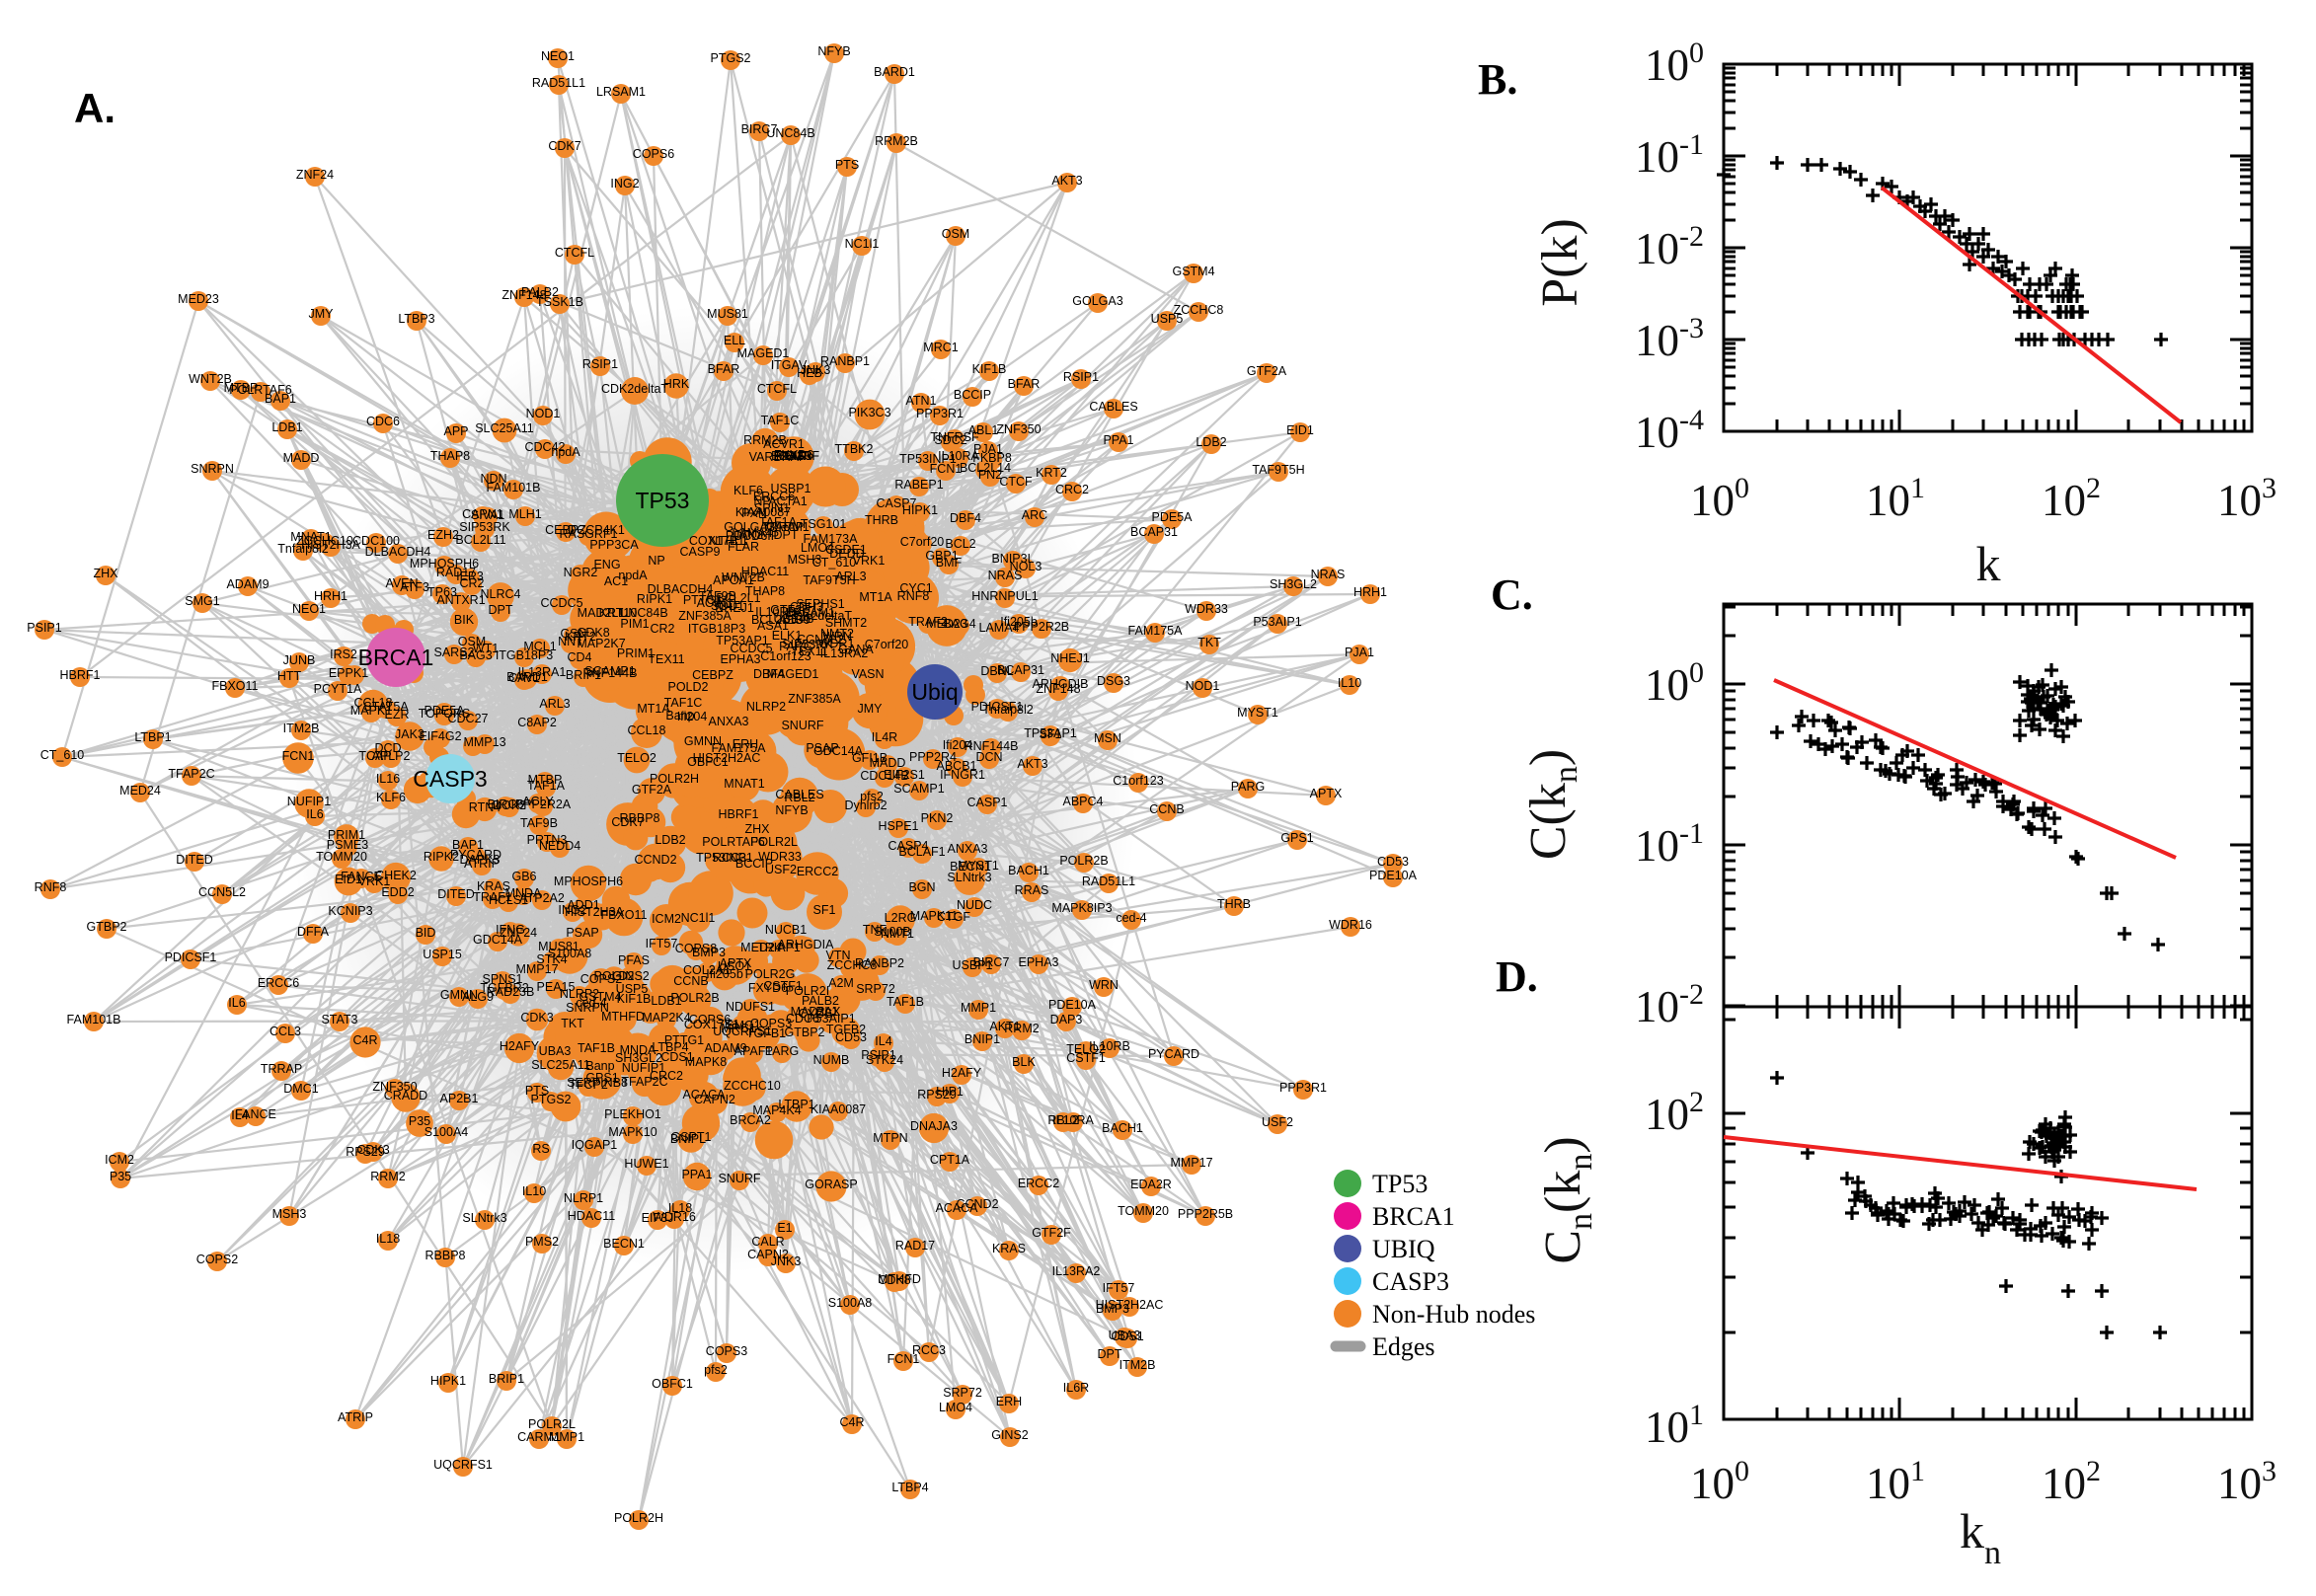 The height and width of the screenshot is (1596, 2316). I want to click on svg-text: DAPK3, so click(480, 860).